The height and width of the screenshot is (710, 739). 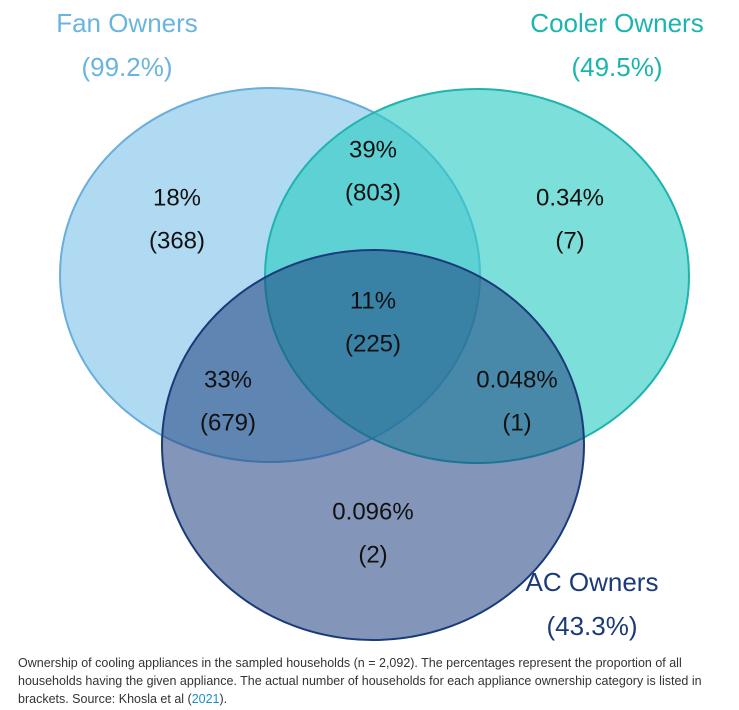 I want to click on region-count: (225), so click(x=373, y=343).